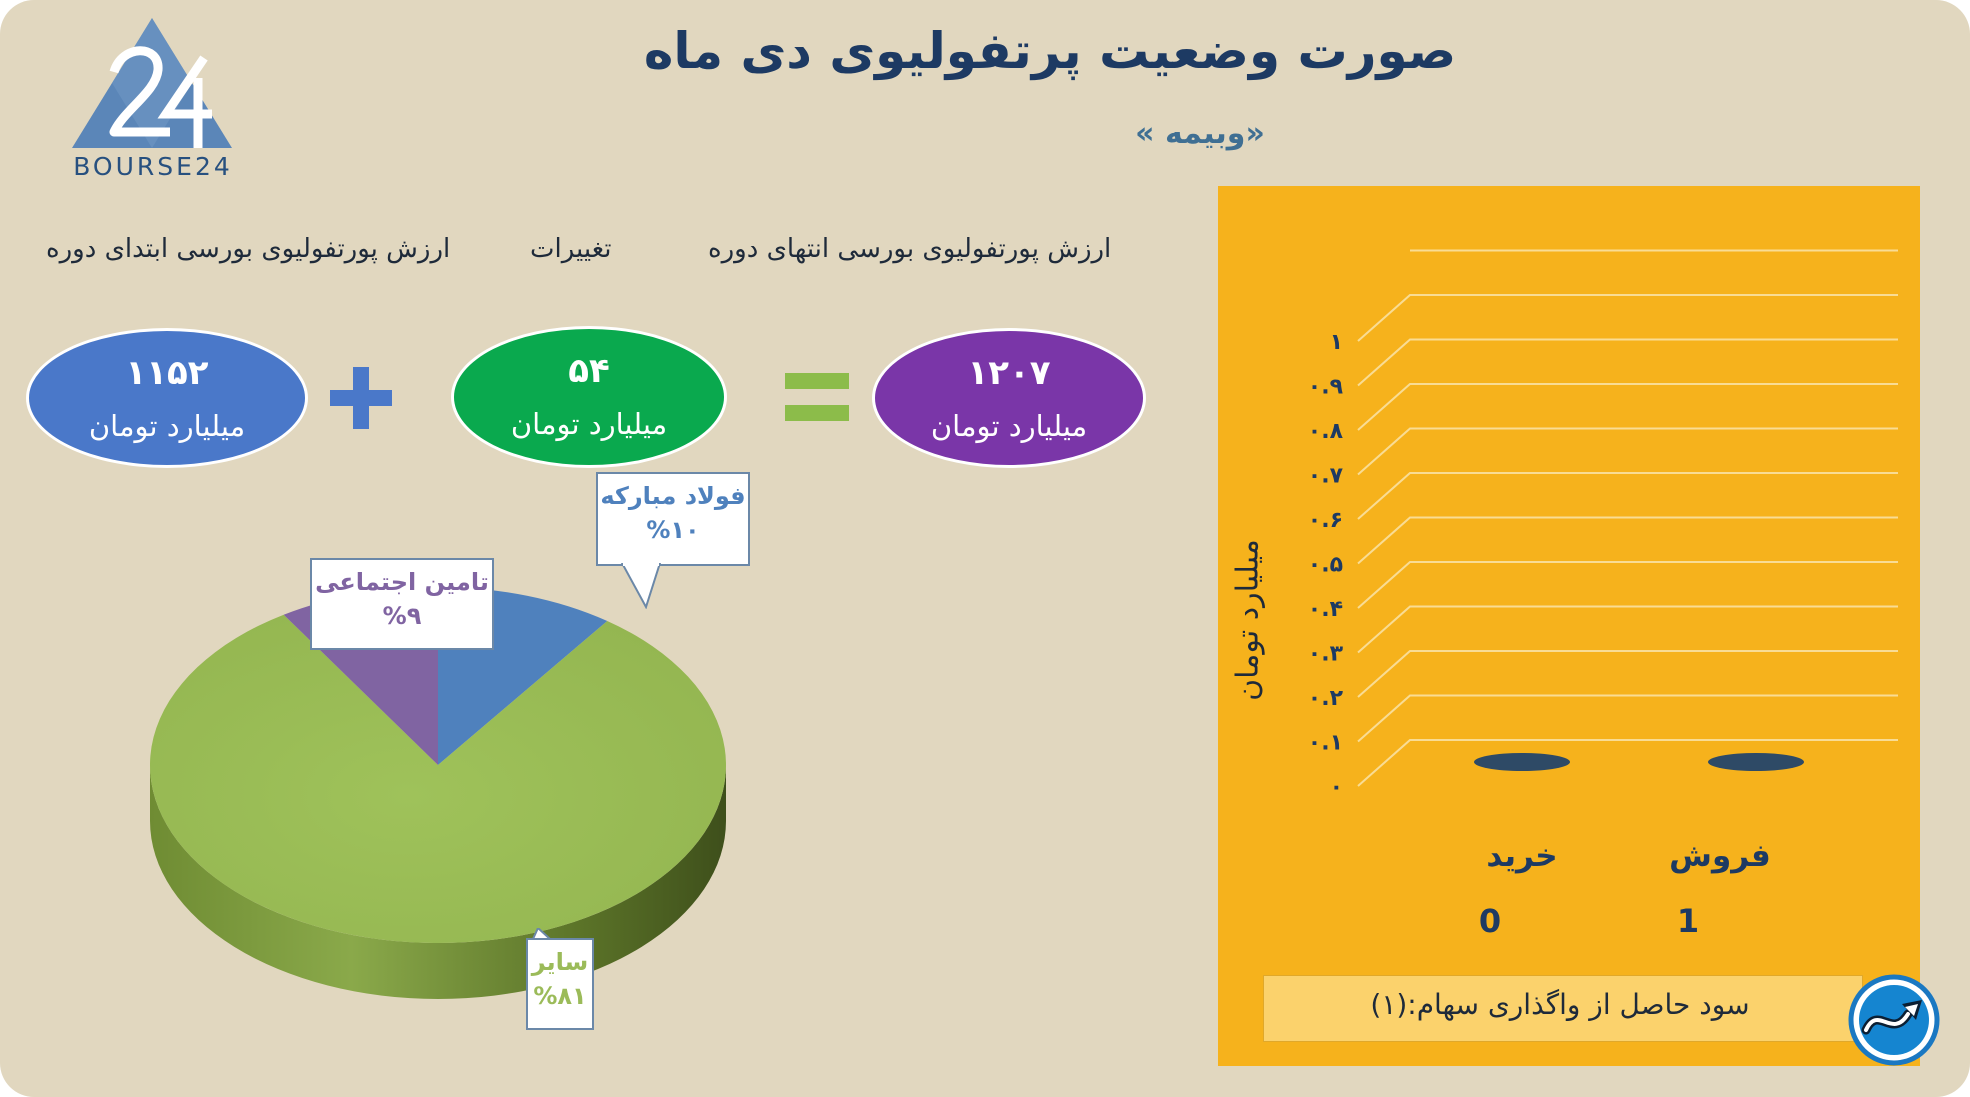  Describe the element at coordinates (1336, 342) in the screenshot. I see `y-tick-label: ۱` at that location.